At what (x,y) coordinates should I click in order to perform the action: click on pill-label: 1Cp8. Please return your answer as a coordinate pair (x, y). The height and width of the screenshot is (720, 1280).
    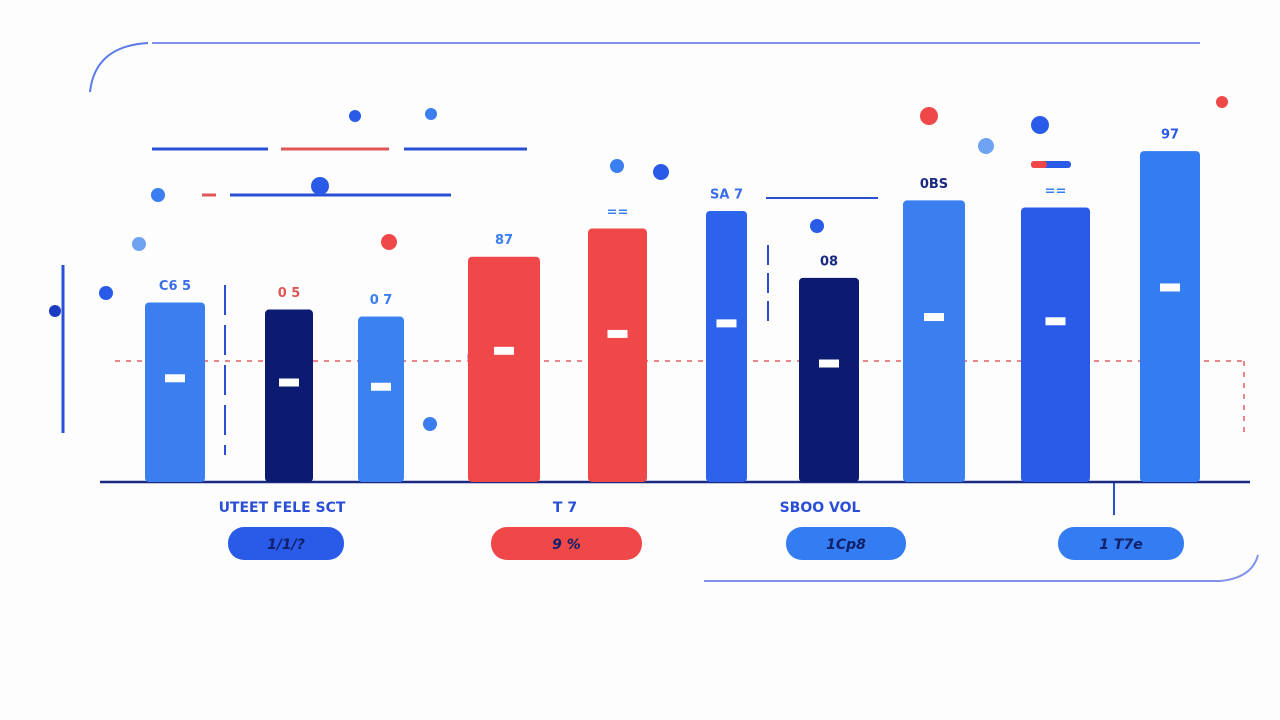
    Looking at the image, I should click on (846, 545).